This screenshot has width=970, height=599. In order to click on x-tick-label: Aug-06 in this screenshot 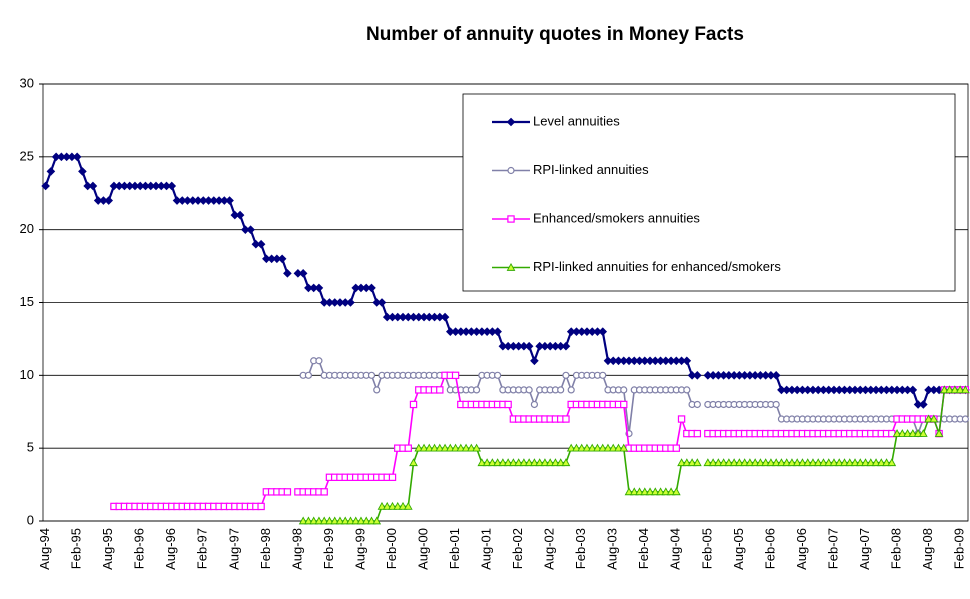, I will do `click(801, 549)`.